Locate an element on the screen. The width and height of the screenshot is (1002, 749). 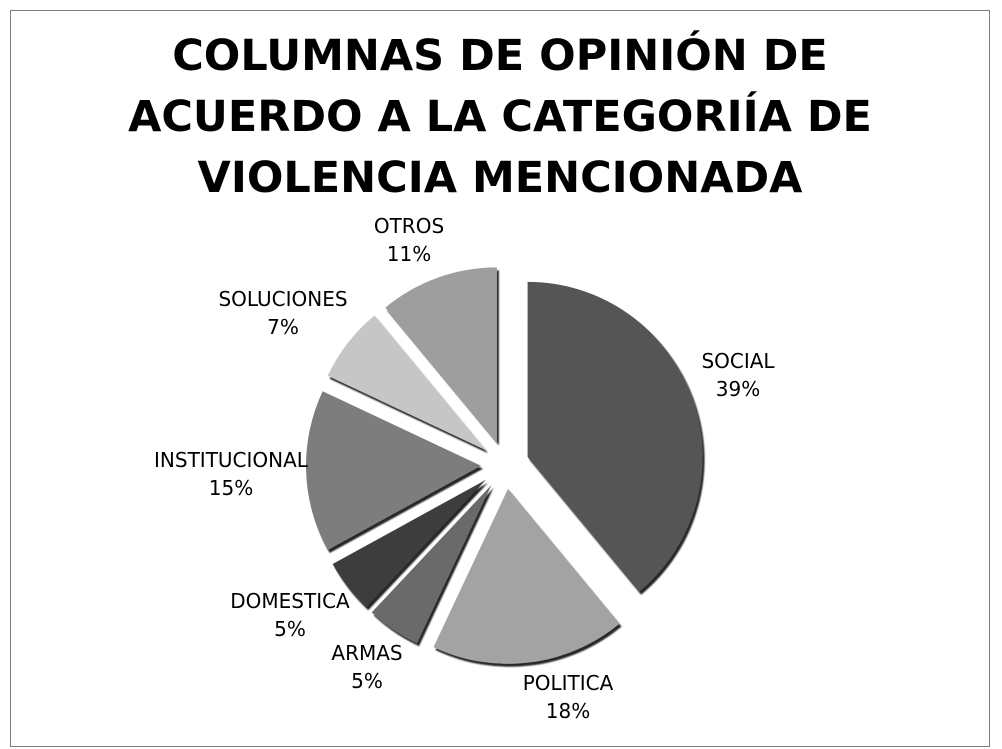
pie-slice-domestica is located at coordinates (409, 543).